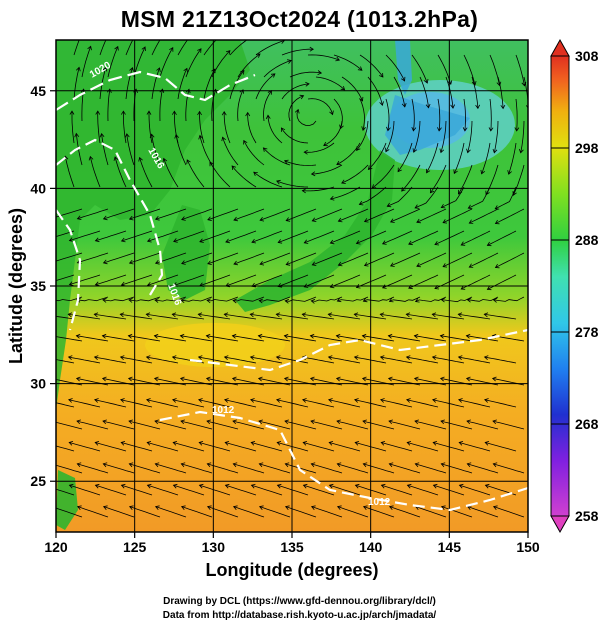  What do you see at coordinates (450, 547) in the screenshot?
I see `x-tick-label: 145` at bounding box center [450, 547].